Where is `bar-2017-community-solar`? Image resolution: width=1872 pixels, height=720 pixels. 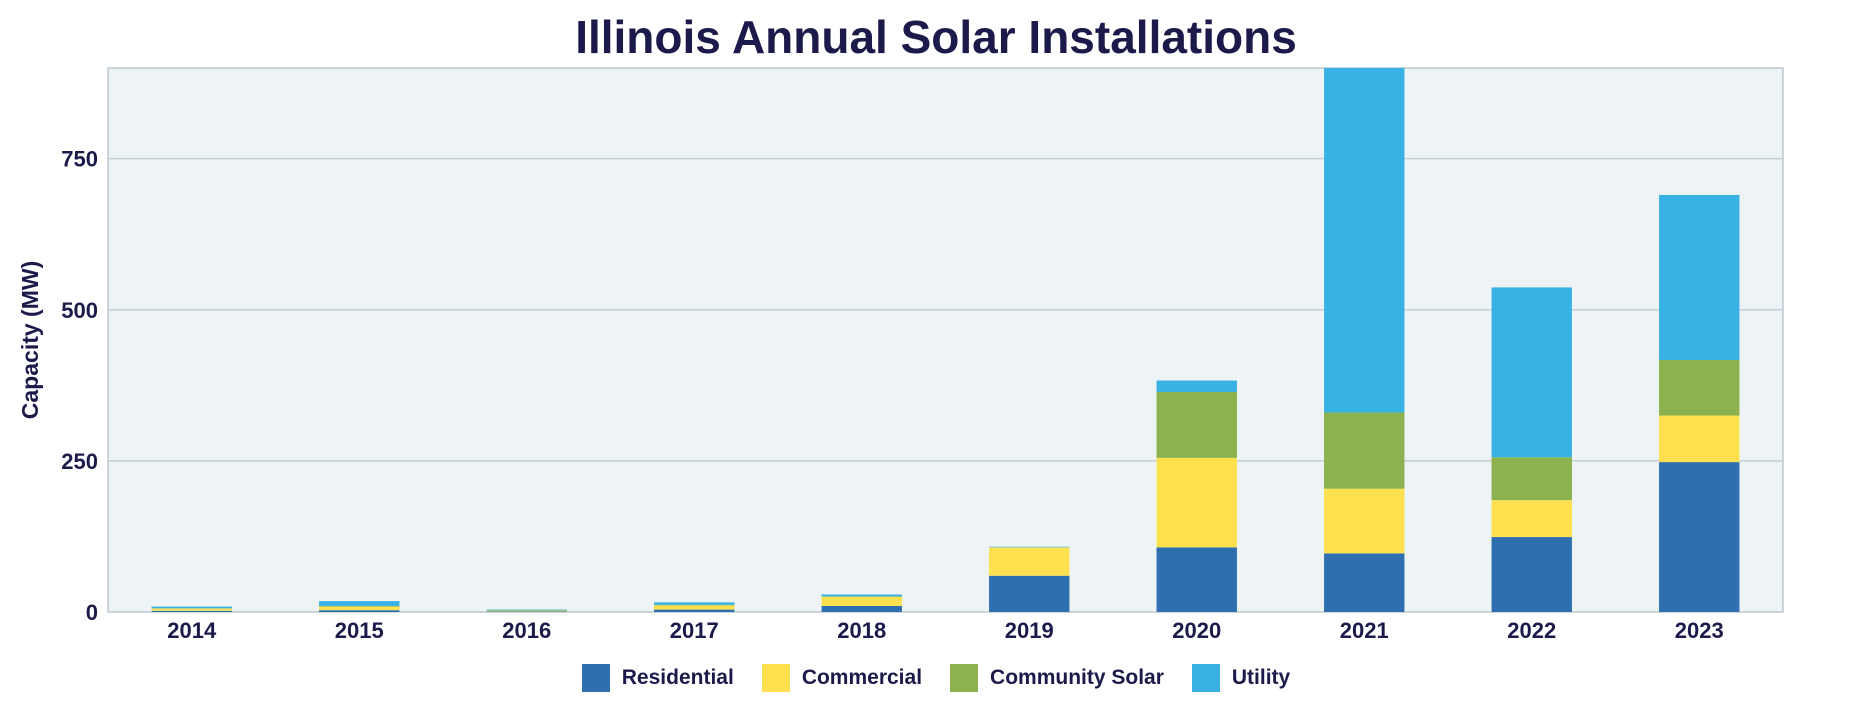
bar-2017-community-solar is located at coordinates (694, 605).